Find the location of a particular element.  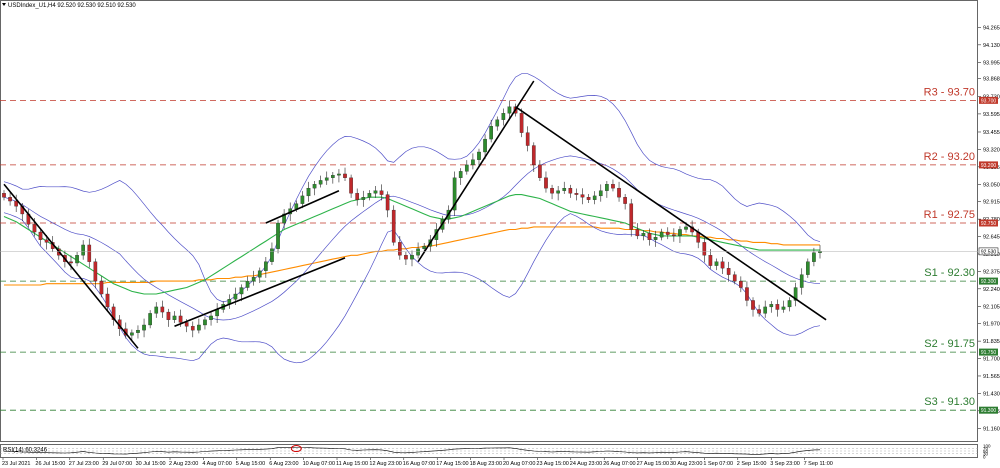

y-tick-label-18: 91.835 is located at coordinates (991, 342).